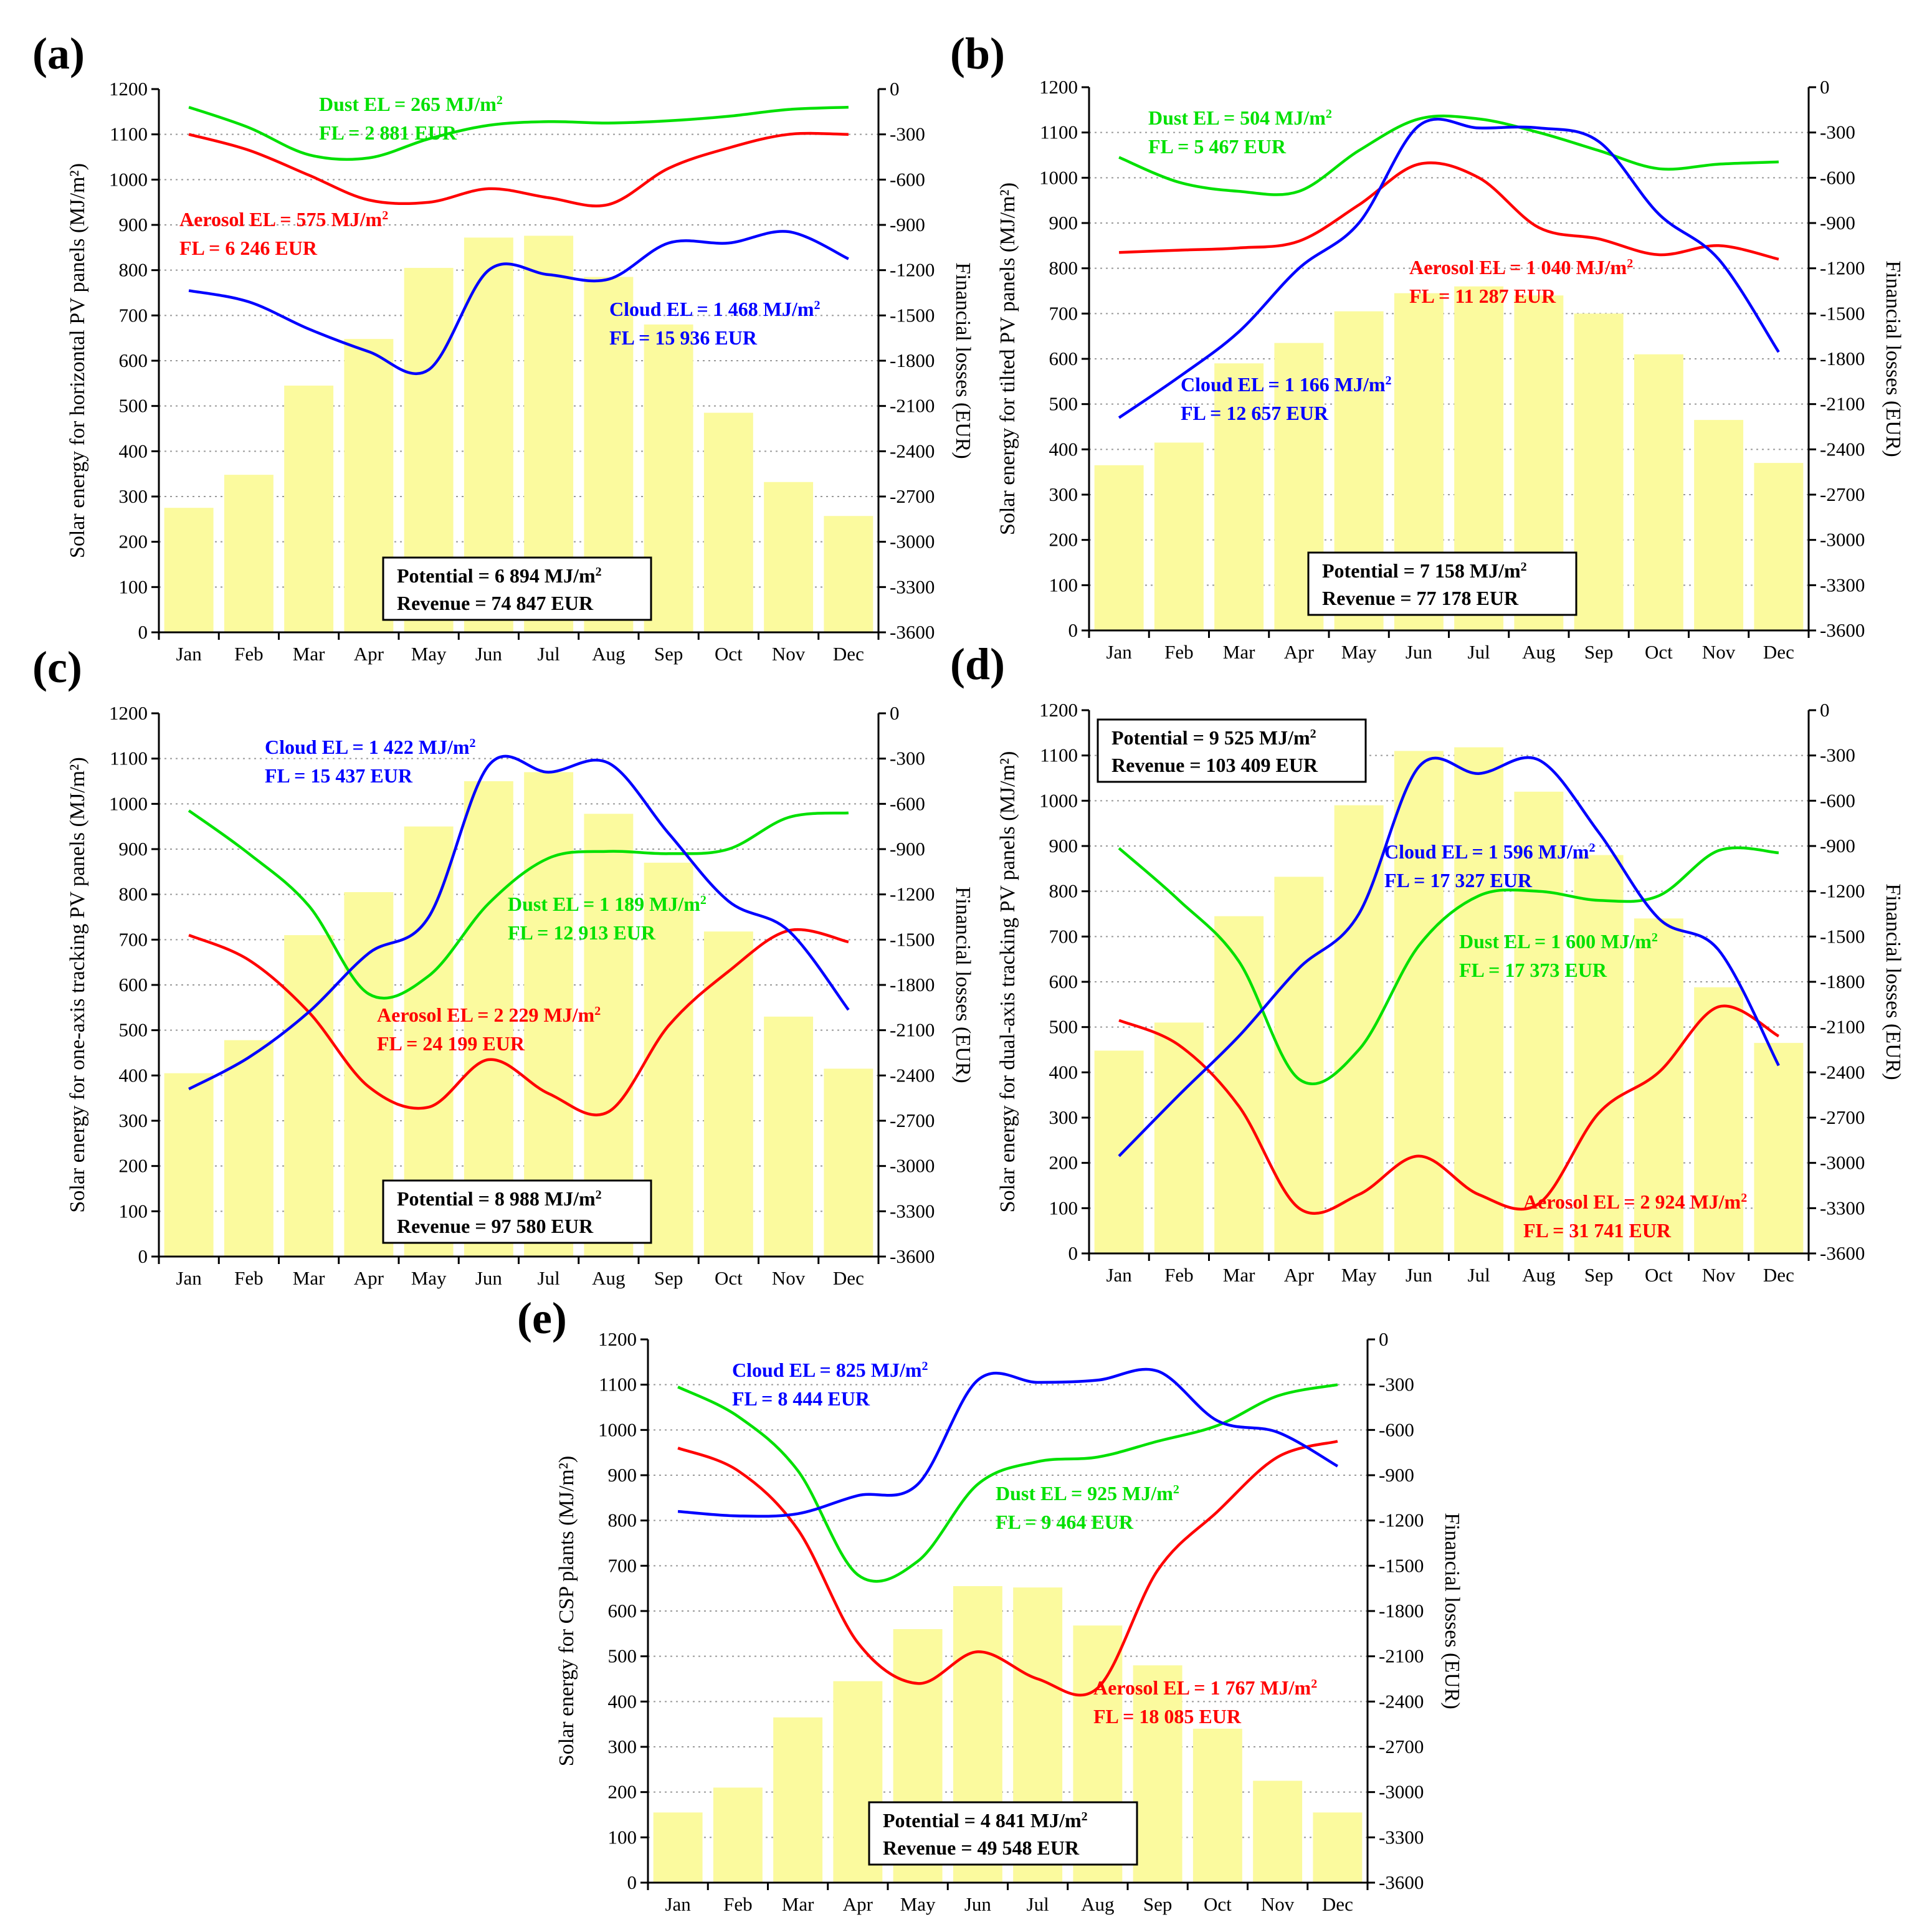 This screenshot has height=1925, width=1932. I want to click on annotation-aerosol-el: Aerosol EL = 1 767 MJ/m2, so click(1205, 1688).